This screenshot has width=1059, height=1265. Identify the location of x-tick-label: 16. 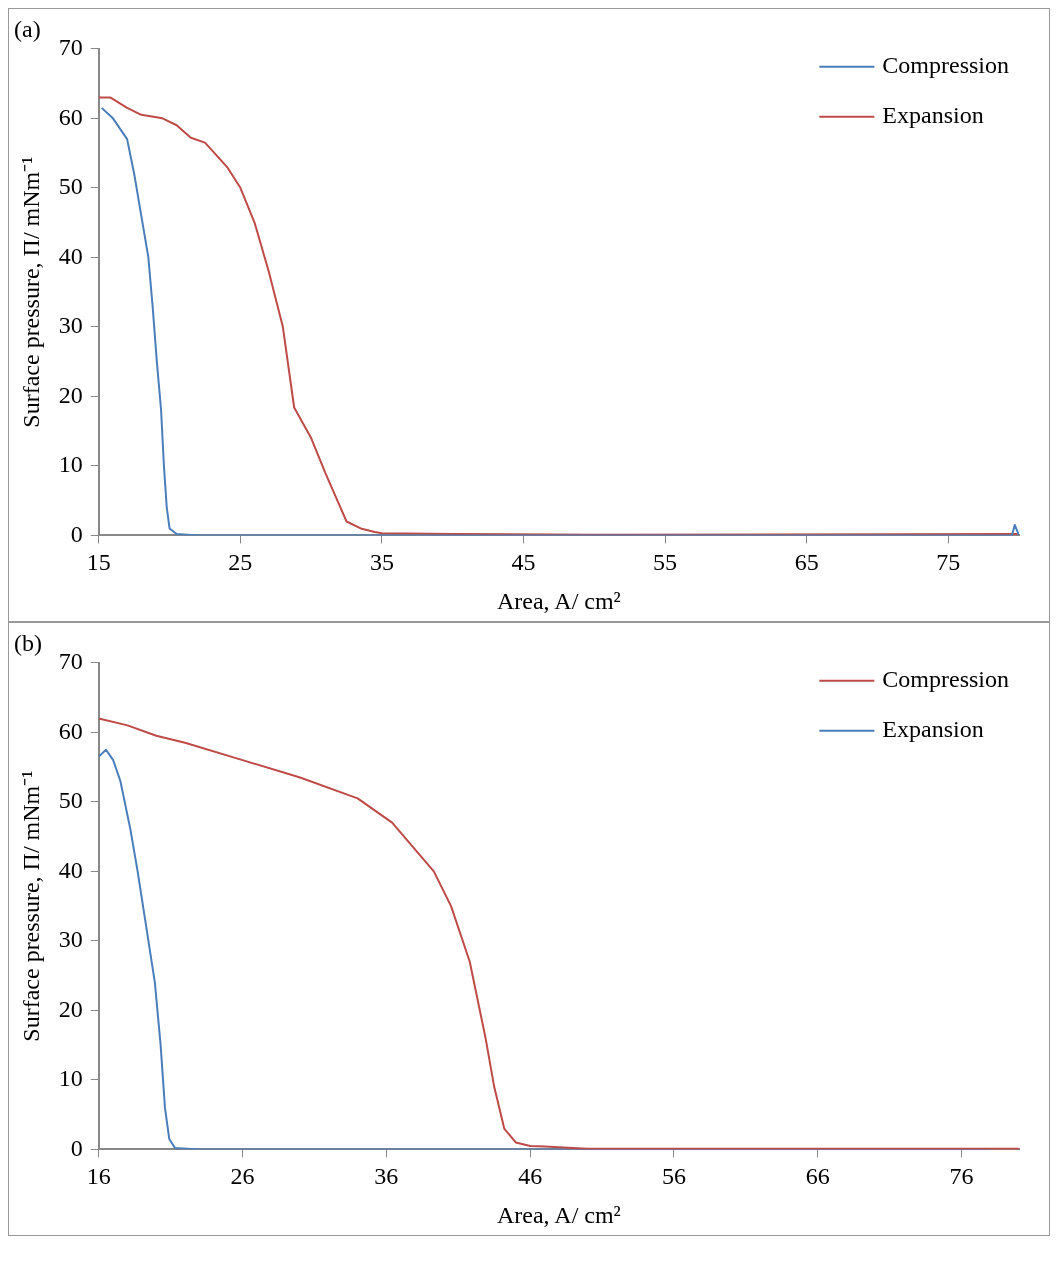
(98, 1176).